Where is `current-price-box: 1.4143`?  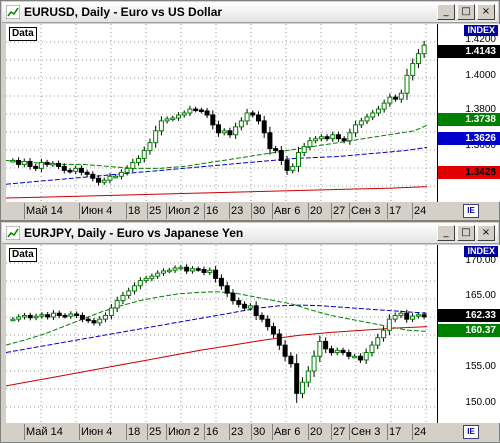
current-price-box: 1.4143 is located at coordinates (469, 51).